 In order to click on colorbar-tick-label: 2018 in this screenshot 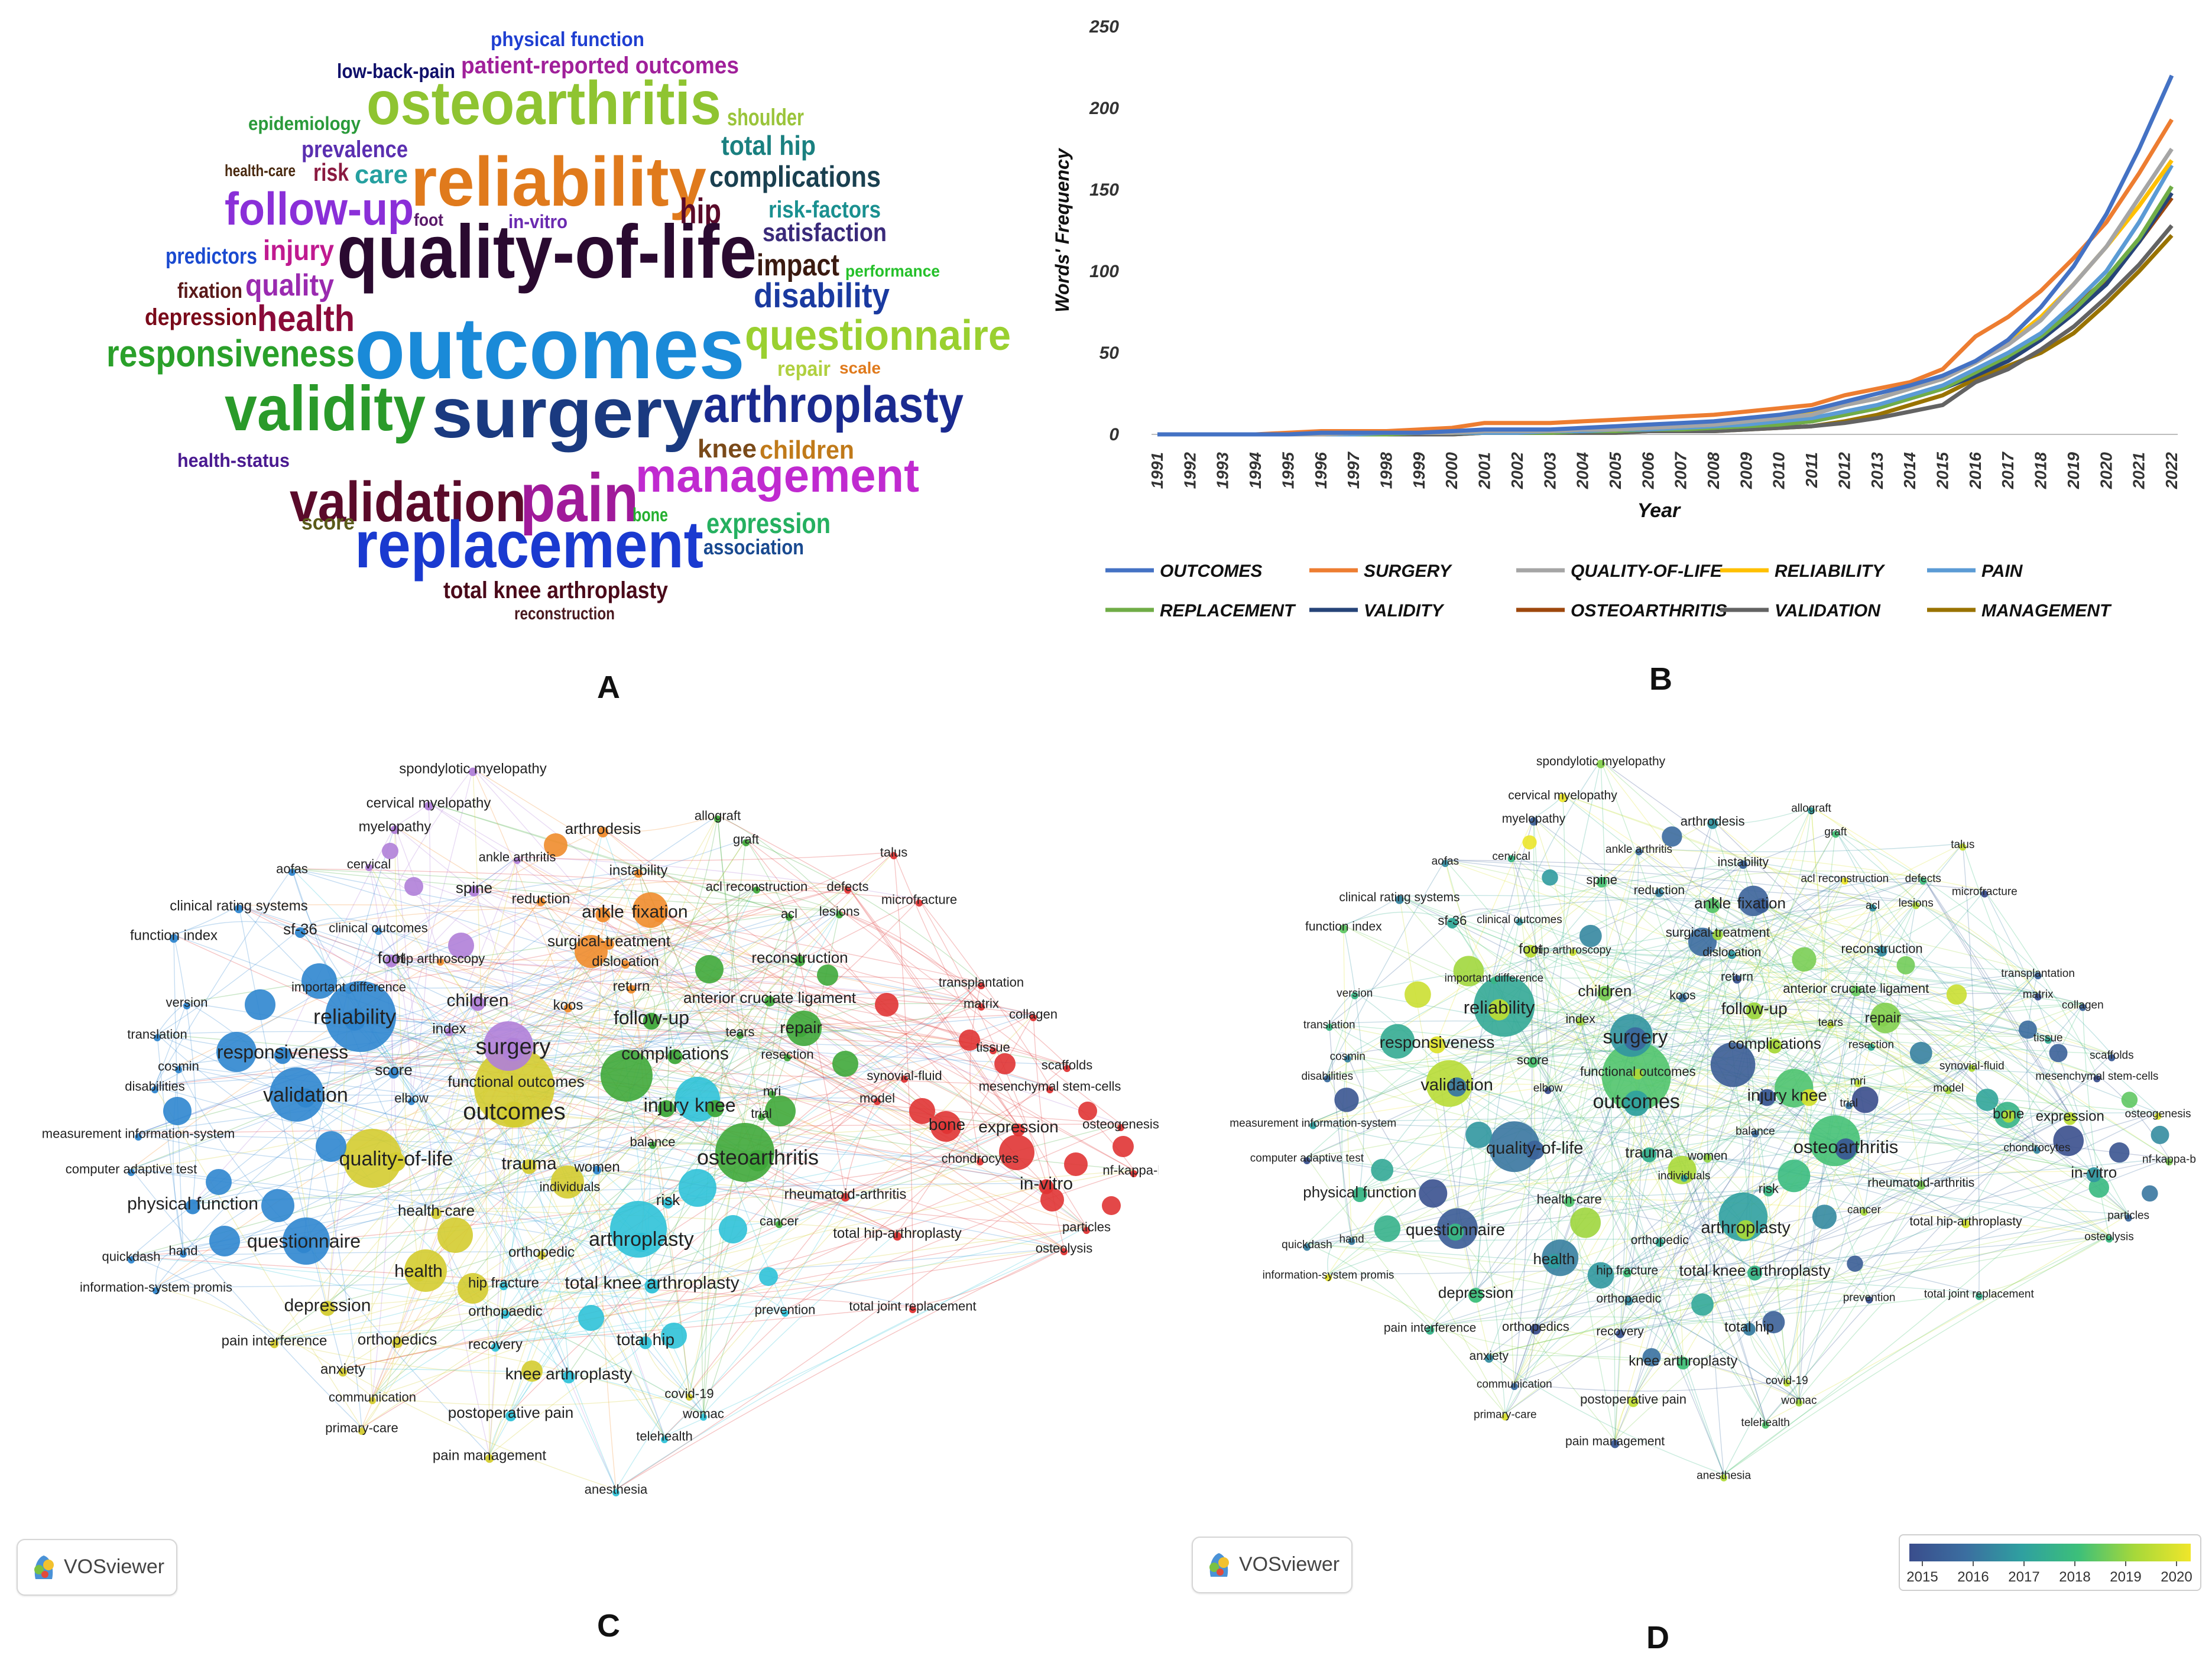, I will do `click(2074, 1577)`.